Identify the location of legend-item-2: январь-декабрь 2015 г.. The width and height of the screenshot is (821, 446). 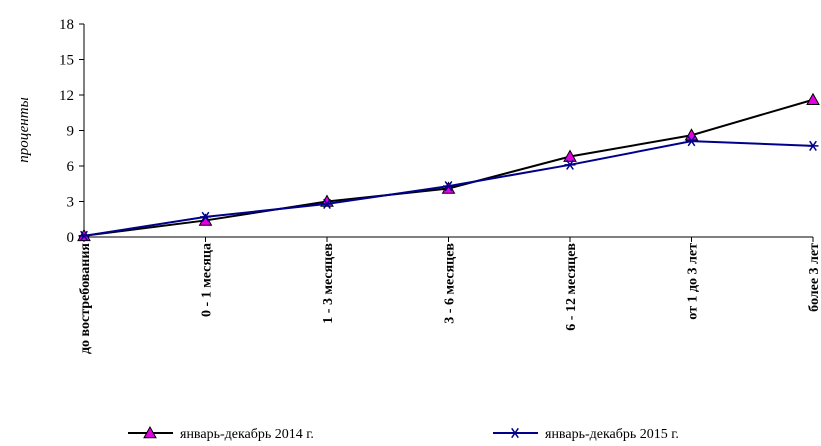
(586, 434).